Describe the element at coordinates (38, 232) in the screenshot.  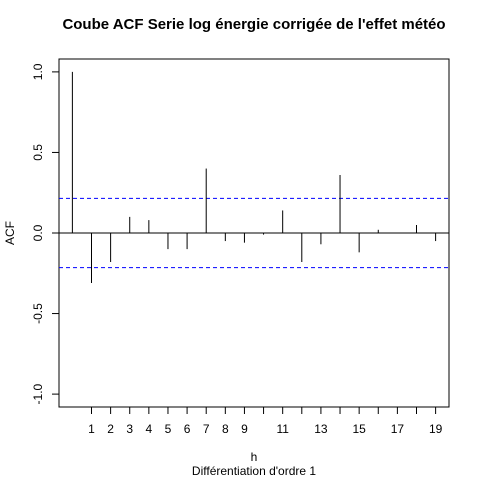
I see `y-tick-label: 0.0` at that location.